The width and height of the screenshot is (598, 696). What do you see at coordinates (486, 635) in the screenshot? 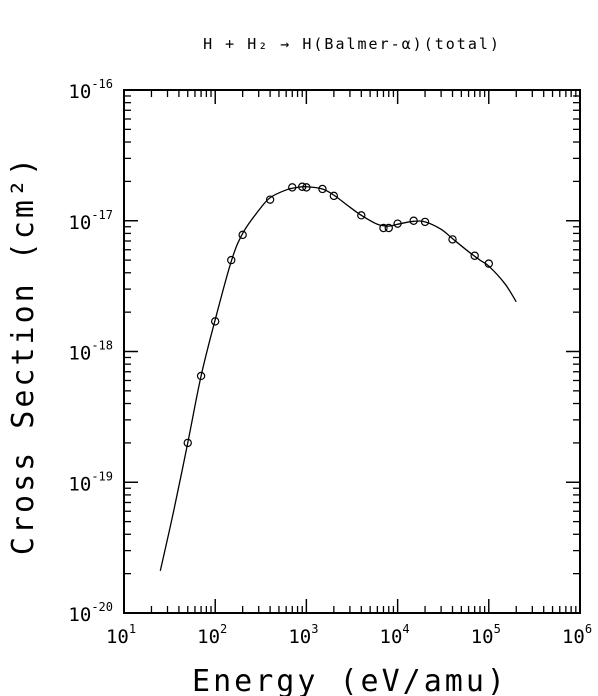
I see `x-tick-label: 10⁵` at bounding box center [486, 635].